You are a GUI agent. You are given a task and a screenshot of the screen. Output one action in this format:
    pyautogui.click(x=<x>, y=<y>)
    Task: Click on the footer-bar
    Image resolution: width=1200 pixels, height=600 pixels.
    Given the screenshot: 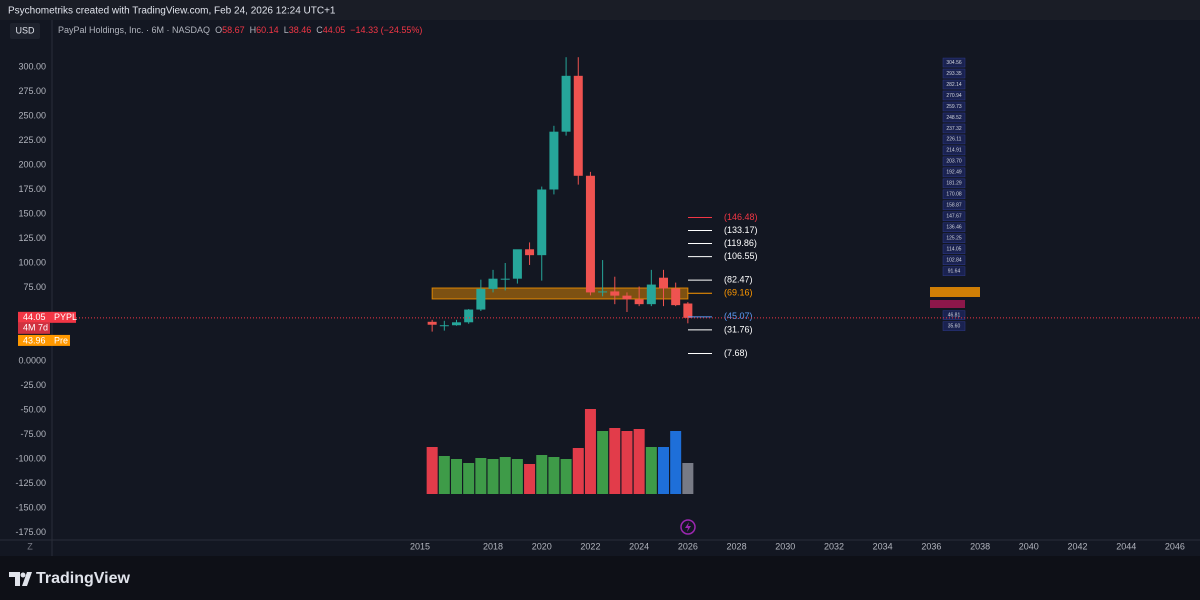 What is the action you would take?
    pyautogui.click(x=600, y=578)
    